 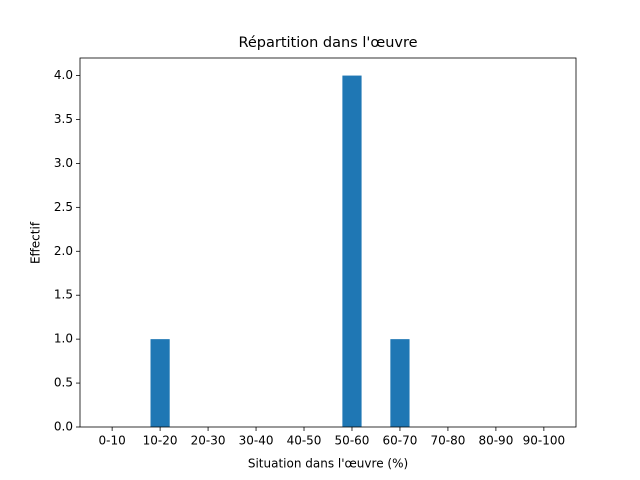 I want to click on x-tick-label: 0-10, so click(x=112, y=441).